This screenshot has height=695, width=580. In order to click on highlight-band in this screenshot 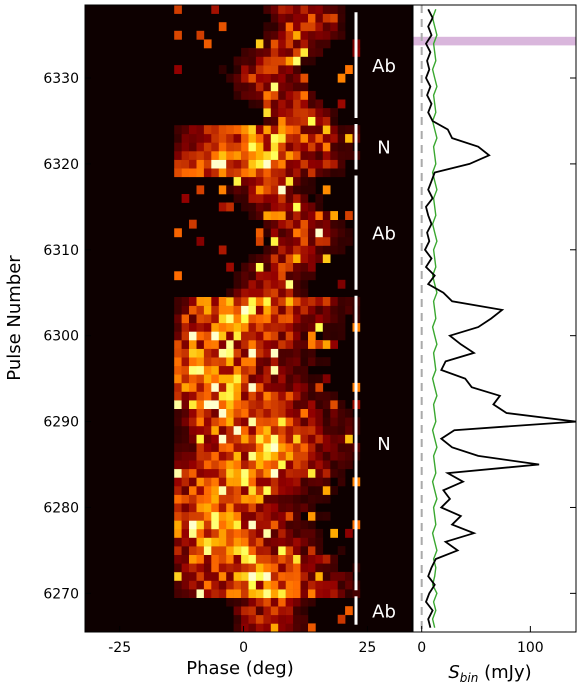, I will do `click(494, 41)`.